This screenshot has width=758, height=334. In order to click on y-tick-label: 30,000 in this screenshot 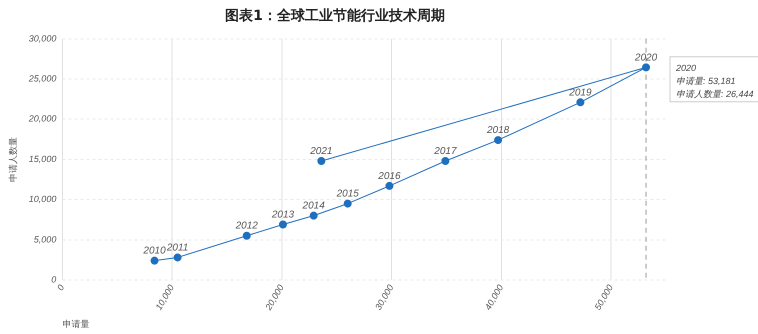, I will do `click(42, 38)`.